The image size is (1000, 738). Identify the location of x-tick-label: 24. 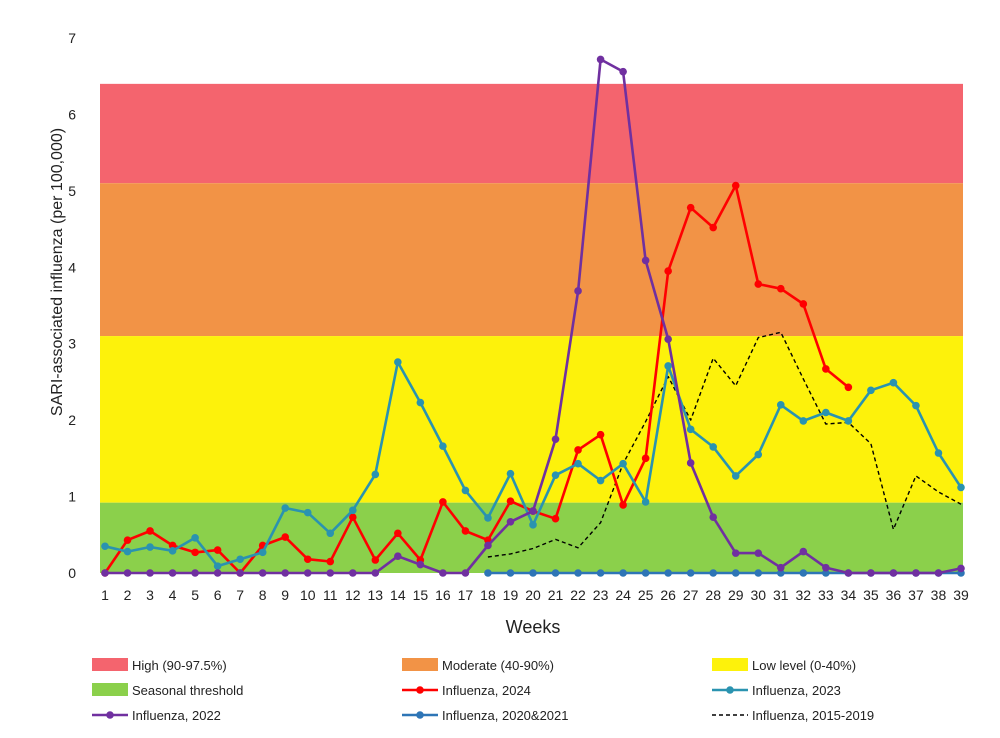
(623, 595).